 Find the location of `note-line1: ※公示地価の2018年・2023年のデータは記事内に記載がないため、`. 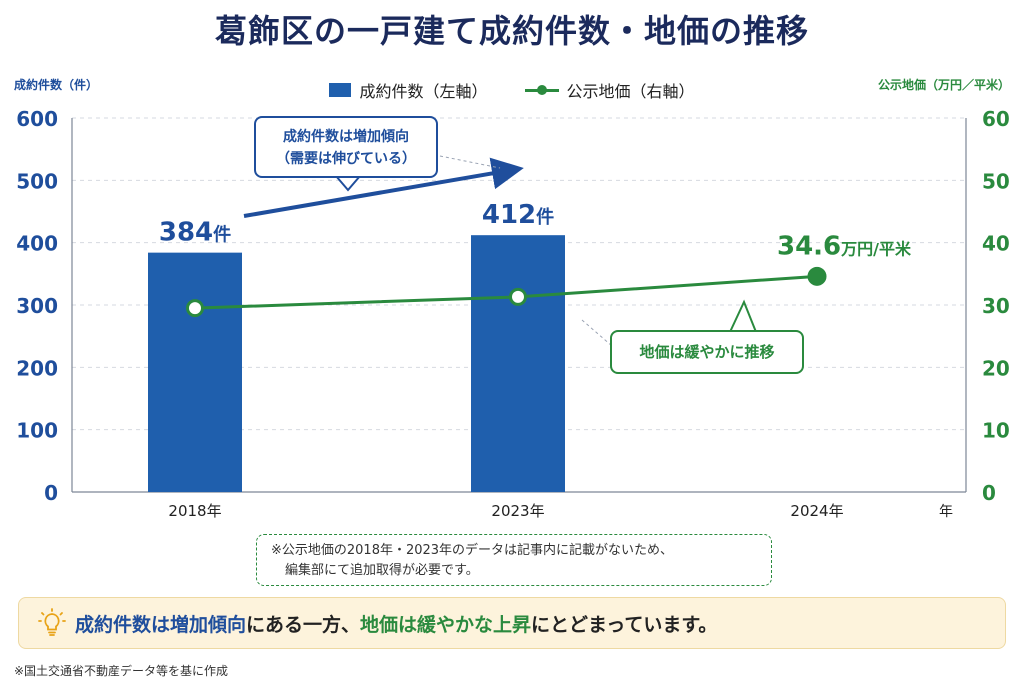

note-line1: ※公示地価の2018年・2023年のデータは記事内に記載がないため、 is located at coordinates (472, 550).